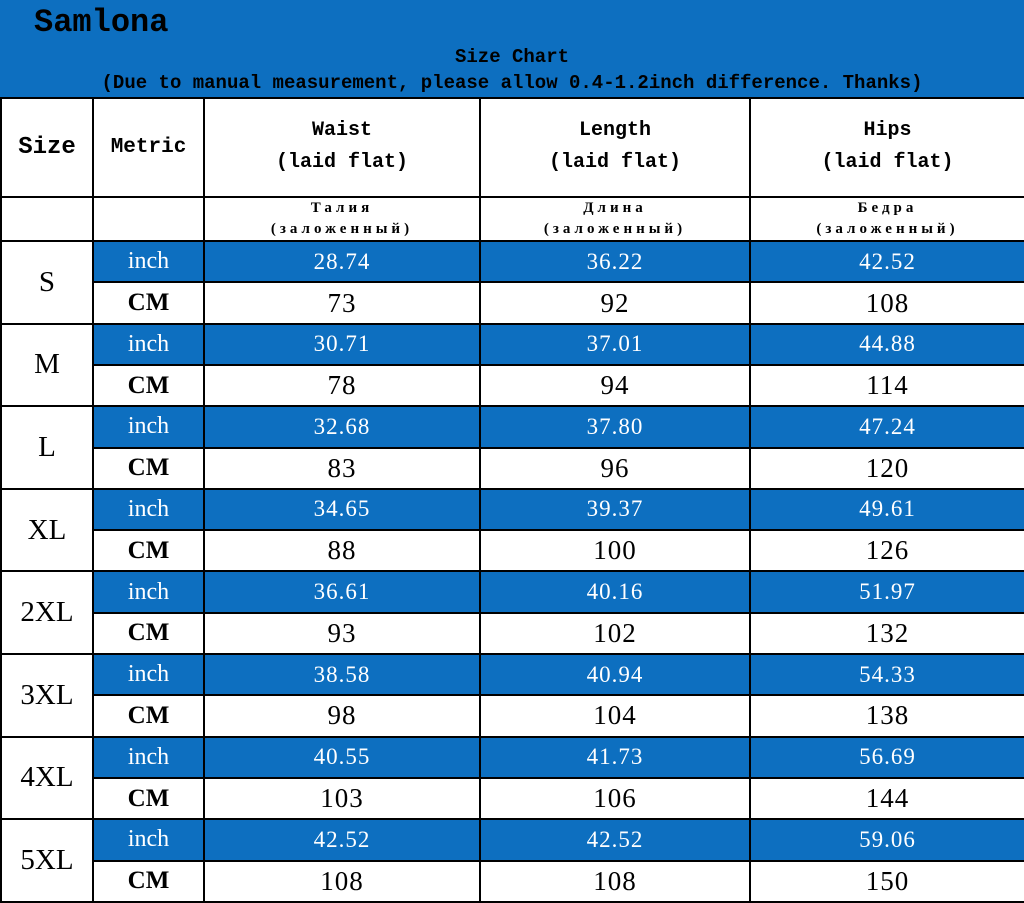  I want to click on waist-cm-value: 98, so click(342, 716).